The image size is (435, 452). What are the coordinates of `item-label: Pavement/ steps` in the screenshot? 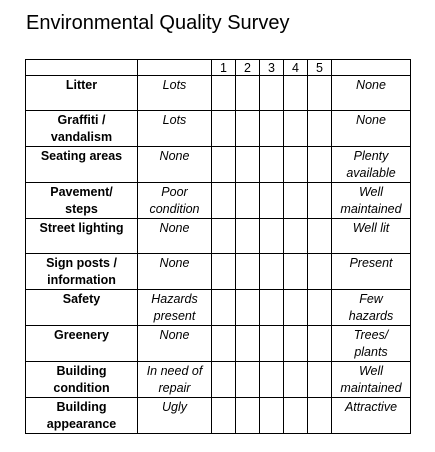 It's located at (81, 200).